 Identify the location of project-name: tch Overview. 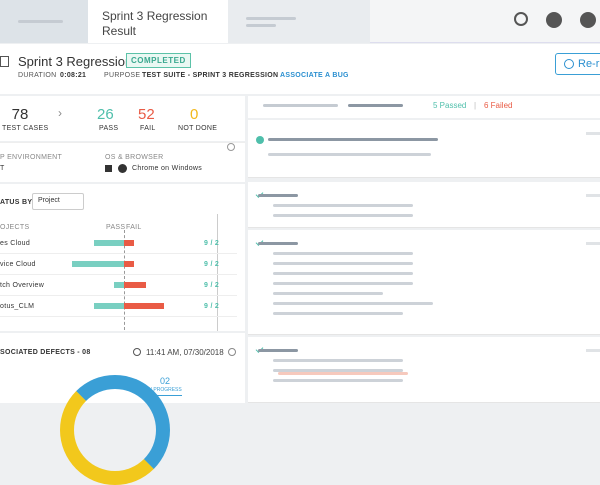
(22, 285).